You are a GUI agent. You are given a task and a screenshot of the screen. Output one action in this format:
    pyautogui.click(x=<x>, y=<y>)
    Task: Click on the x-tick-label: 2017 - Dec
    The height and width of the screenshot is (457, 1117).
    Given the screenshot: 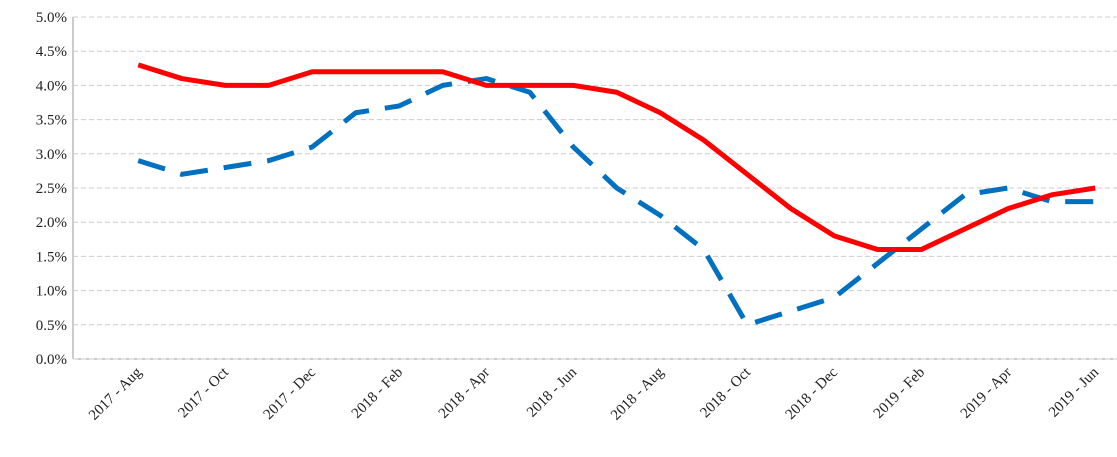 What is the action you would take?
    pyautogui.click(x=290, y=393)
    